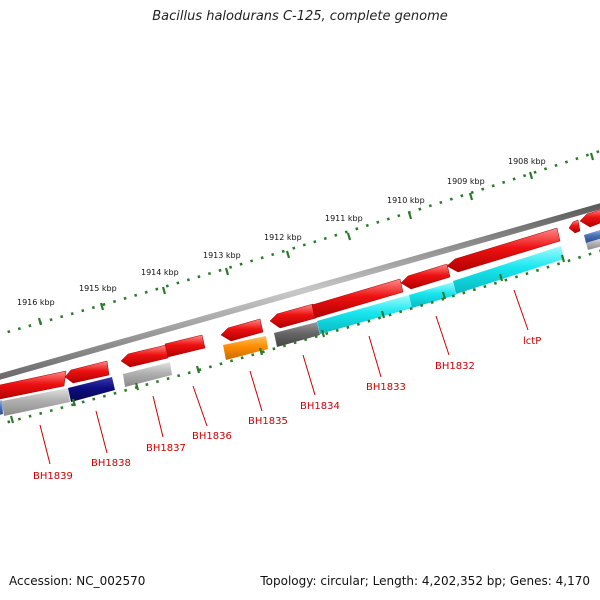  Describe the element at coordinates (593, 244) in the screenshot. I see `gene-gray-right` at that location.